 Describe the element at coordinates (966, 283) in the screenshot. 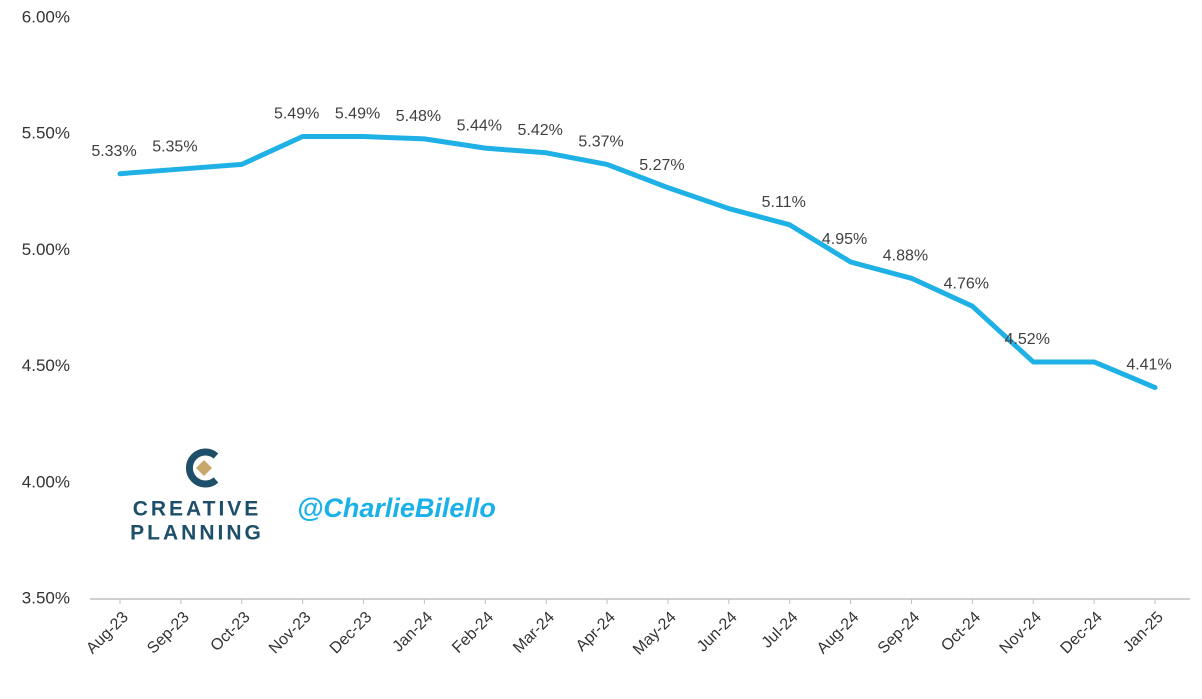

I see `data-label: 4.76%` at that location.